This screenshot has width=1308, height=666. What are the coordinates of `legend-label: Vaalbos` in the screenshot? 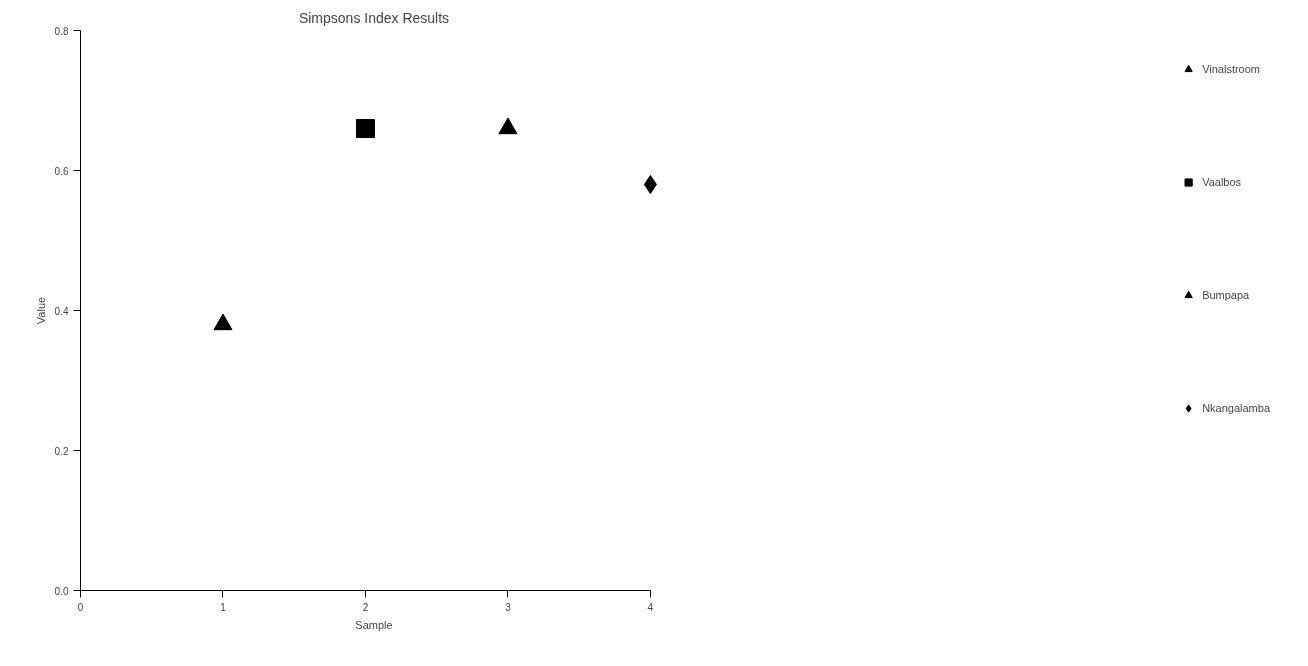 It's located at (1222, 182).